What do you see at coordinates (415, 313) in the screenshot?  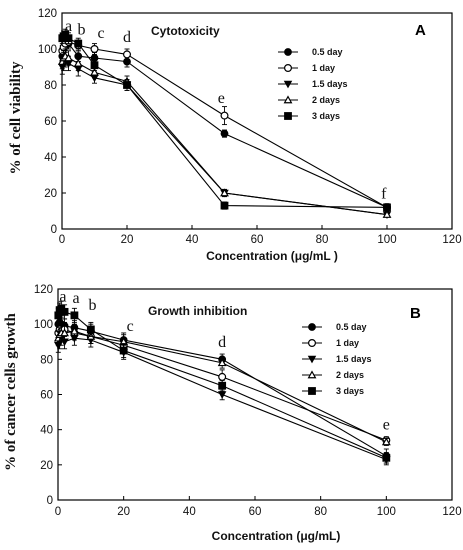 I see `panel-letter: B` at bounding box center [415, 313].